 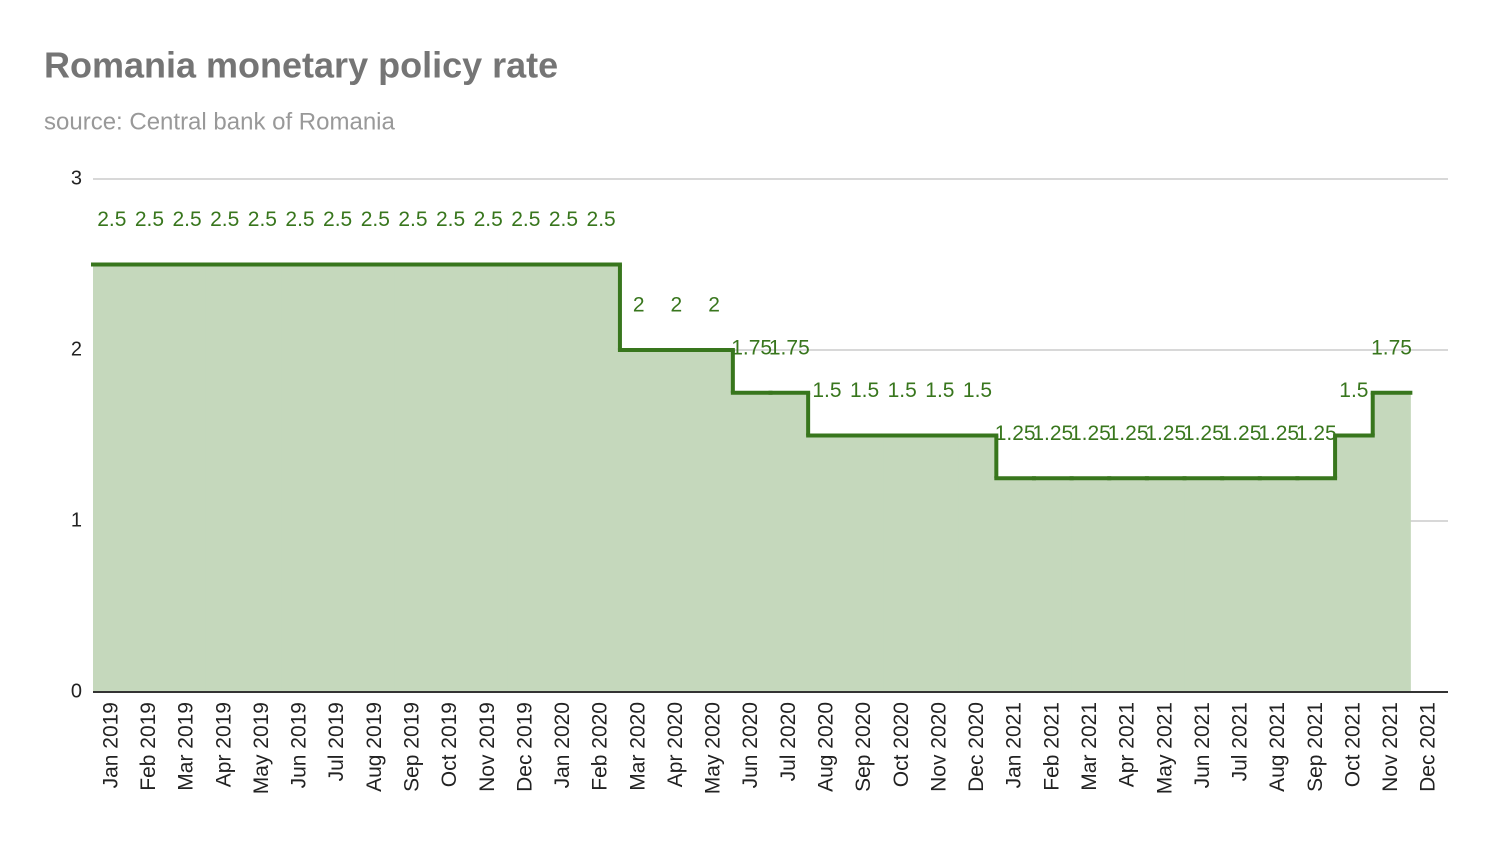 I want to click on x-tick-label: Jul 2021, so click(x=1240, y=741).